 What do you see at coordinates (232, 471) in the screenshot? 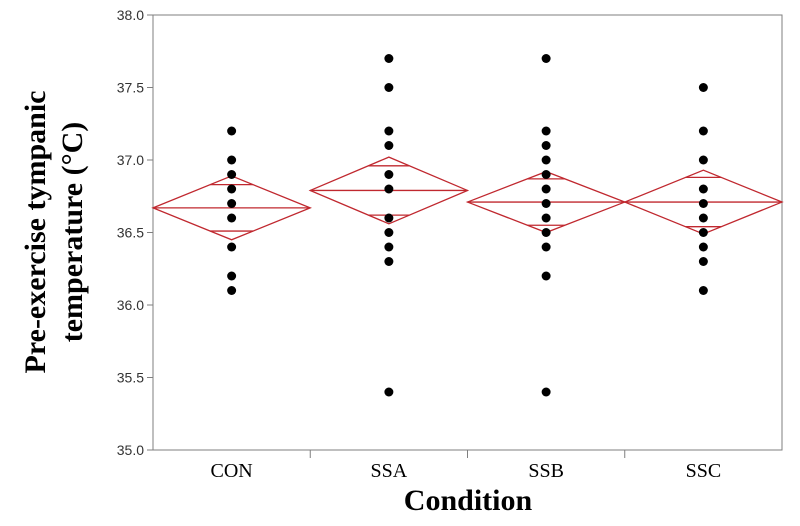
I see `x-tick-label: CON` at bounding box center [232, 471].